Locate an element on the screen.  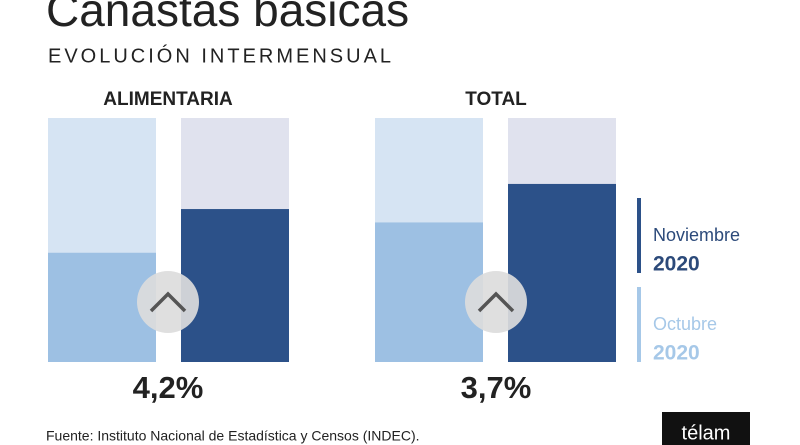
value-label: 3,7% is located at coordinates (496, 387).